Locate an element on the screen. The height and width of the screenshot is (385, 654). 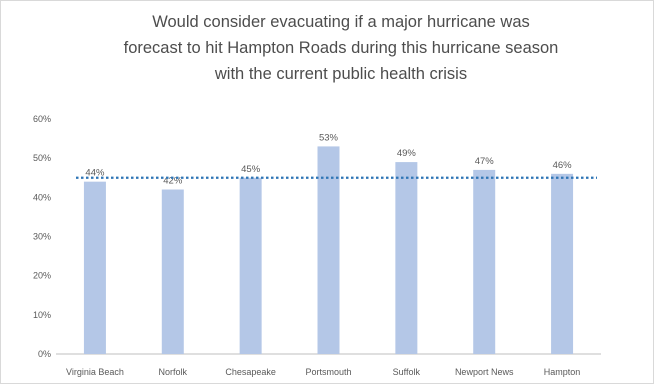
x-tick-label: Chesapeake is located at coordinates (250, 372).